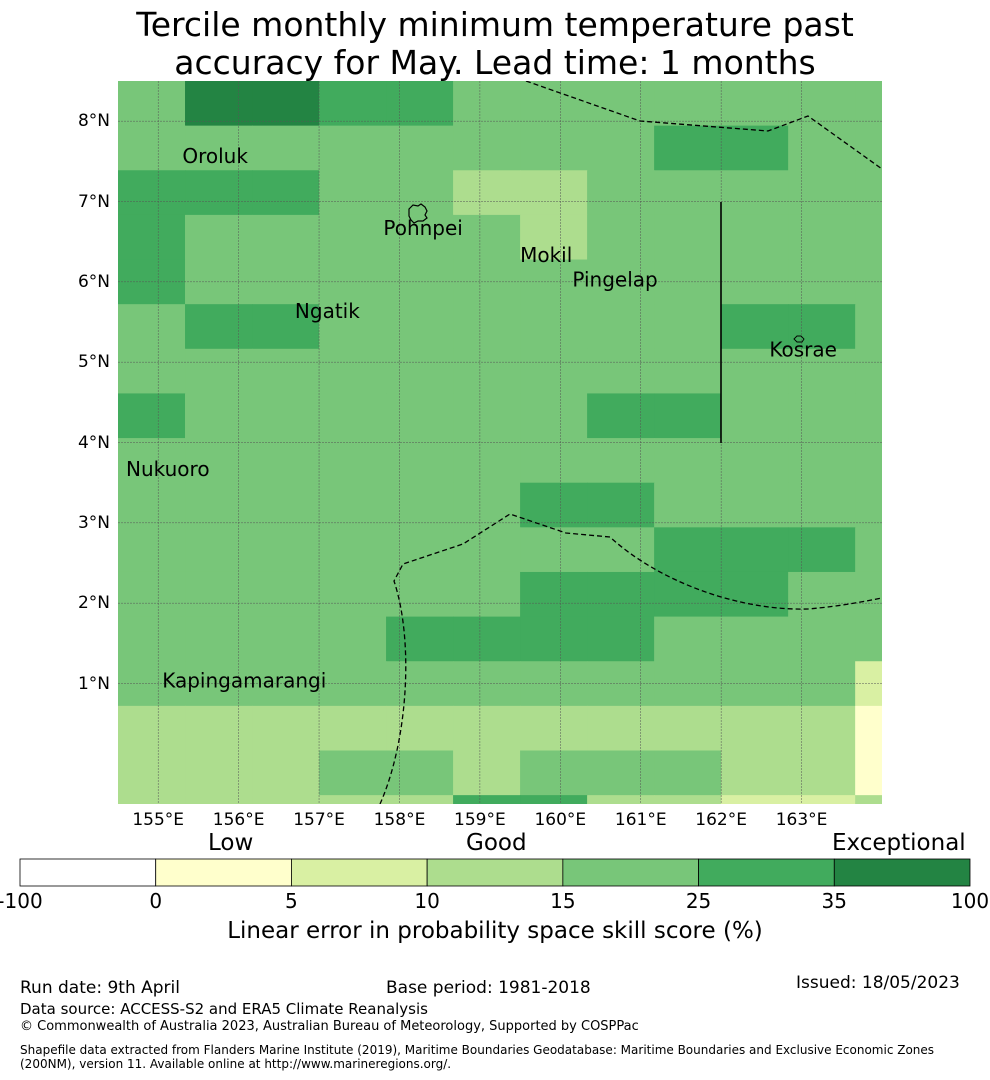 Image resolution: width=990 pixels, height=1080 pixels. I want to click on latitude-tick-label: 3°N, so click(93, 522).